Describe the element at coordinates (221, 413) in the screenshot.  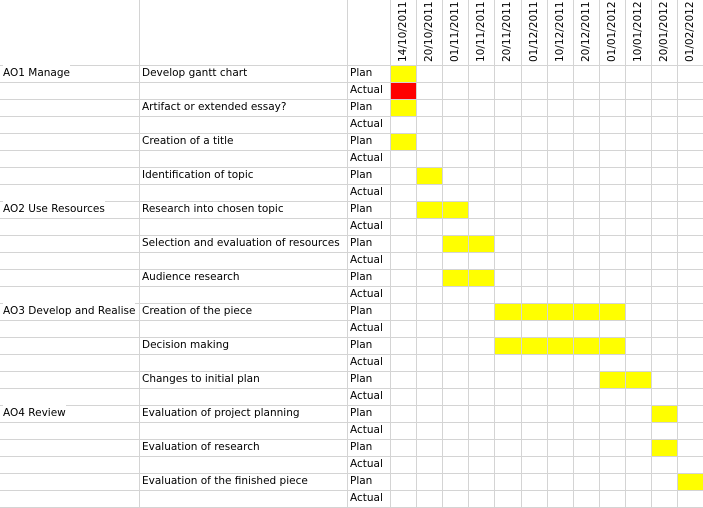
I see `task-label: Evaluation of project planning` at that location.